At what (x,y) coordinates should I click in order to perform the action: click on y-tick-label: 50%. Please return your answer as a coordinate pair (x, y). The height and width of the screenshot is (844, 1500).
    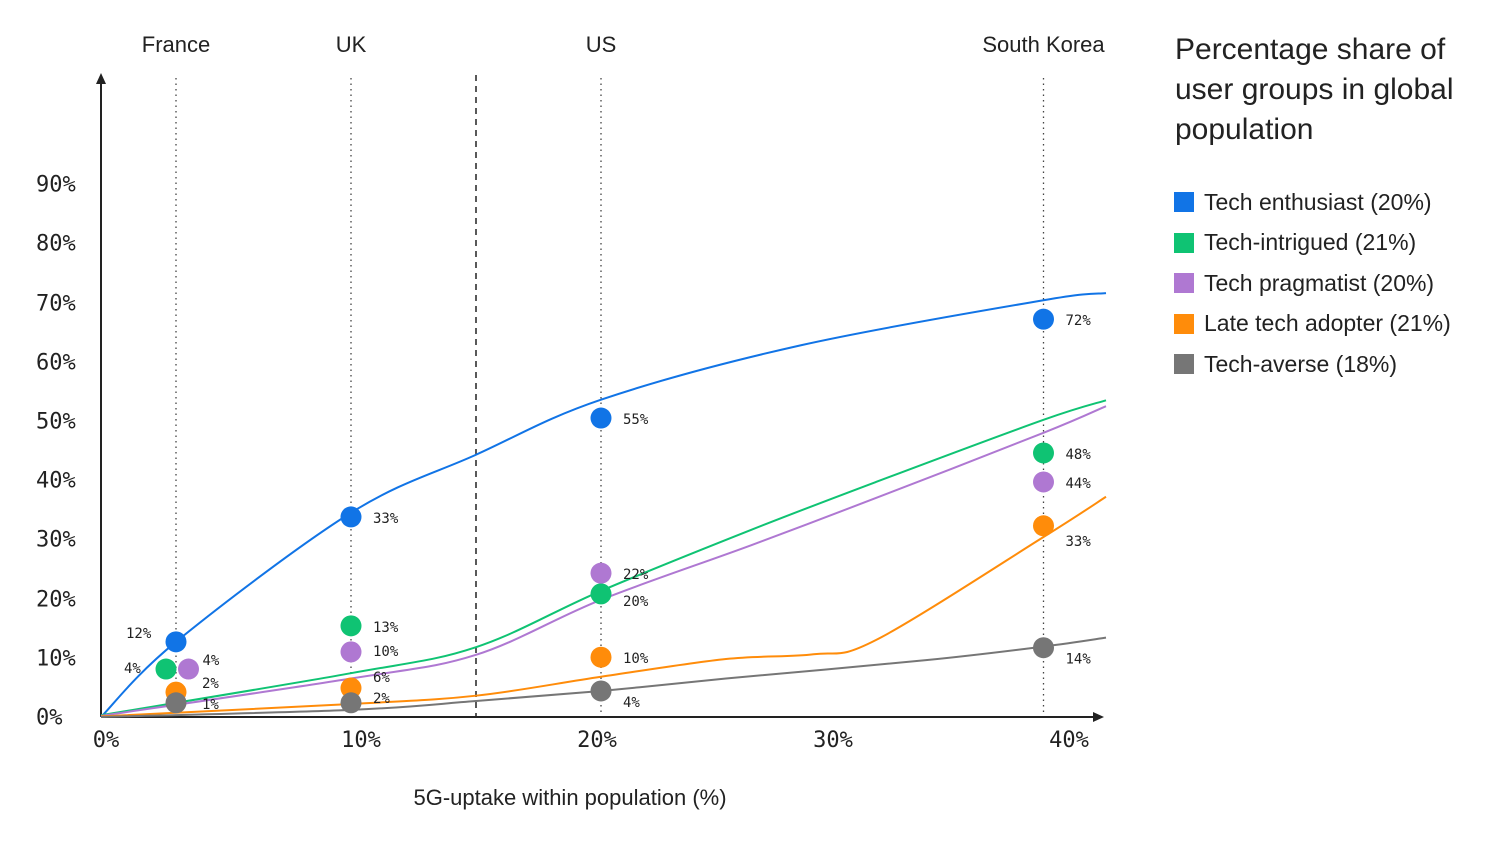
    Looking at the image, I should click on (56, 422).